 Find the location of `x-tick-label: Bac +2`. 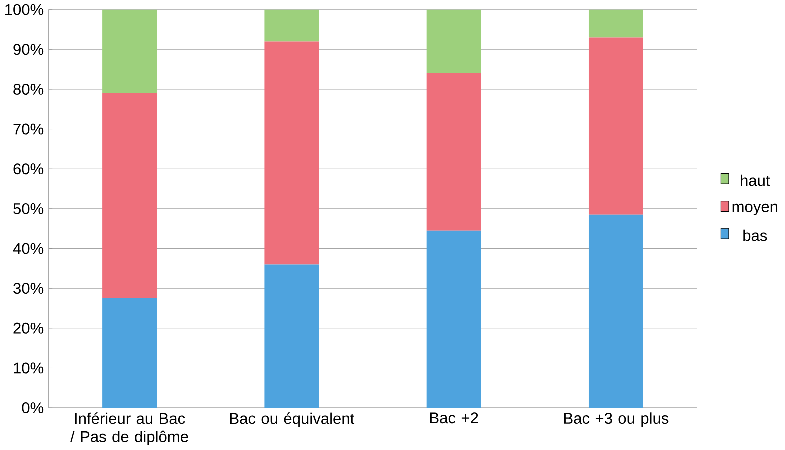

x-tick-label: Bac +2 is located at coordinates (454, 418).